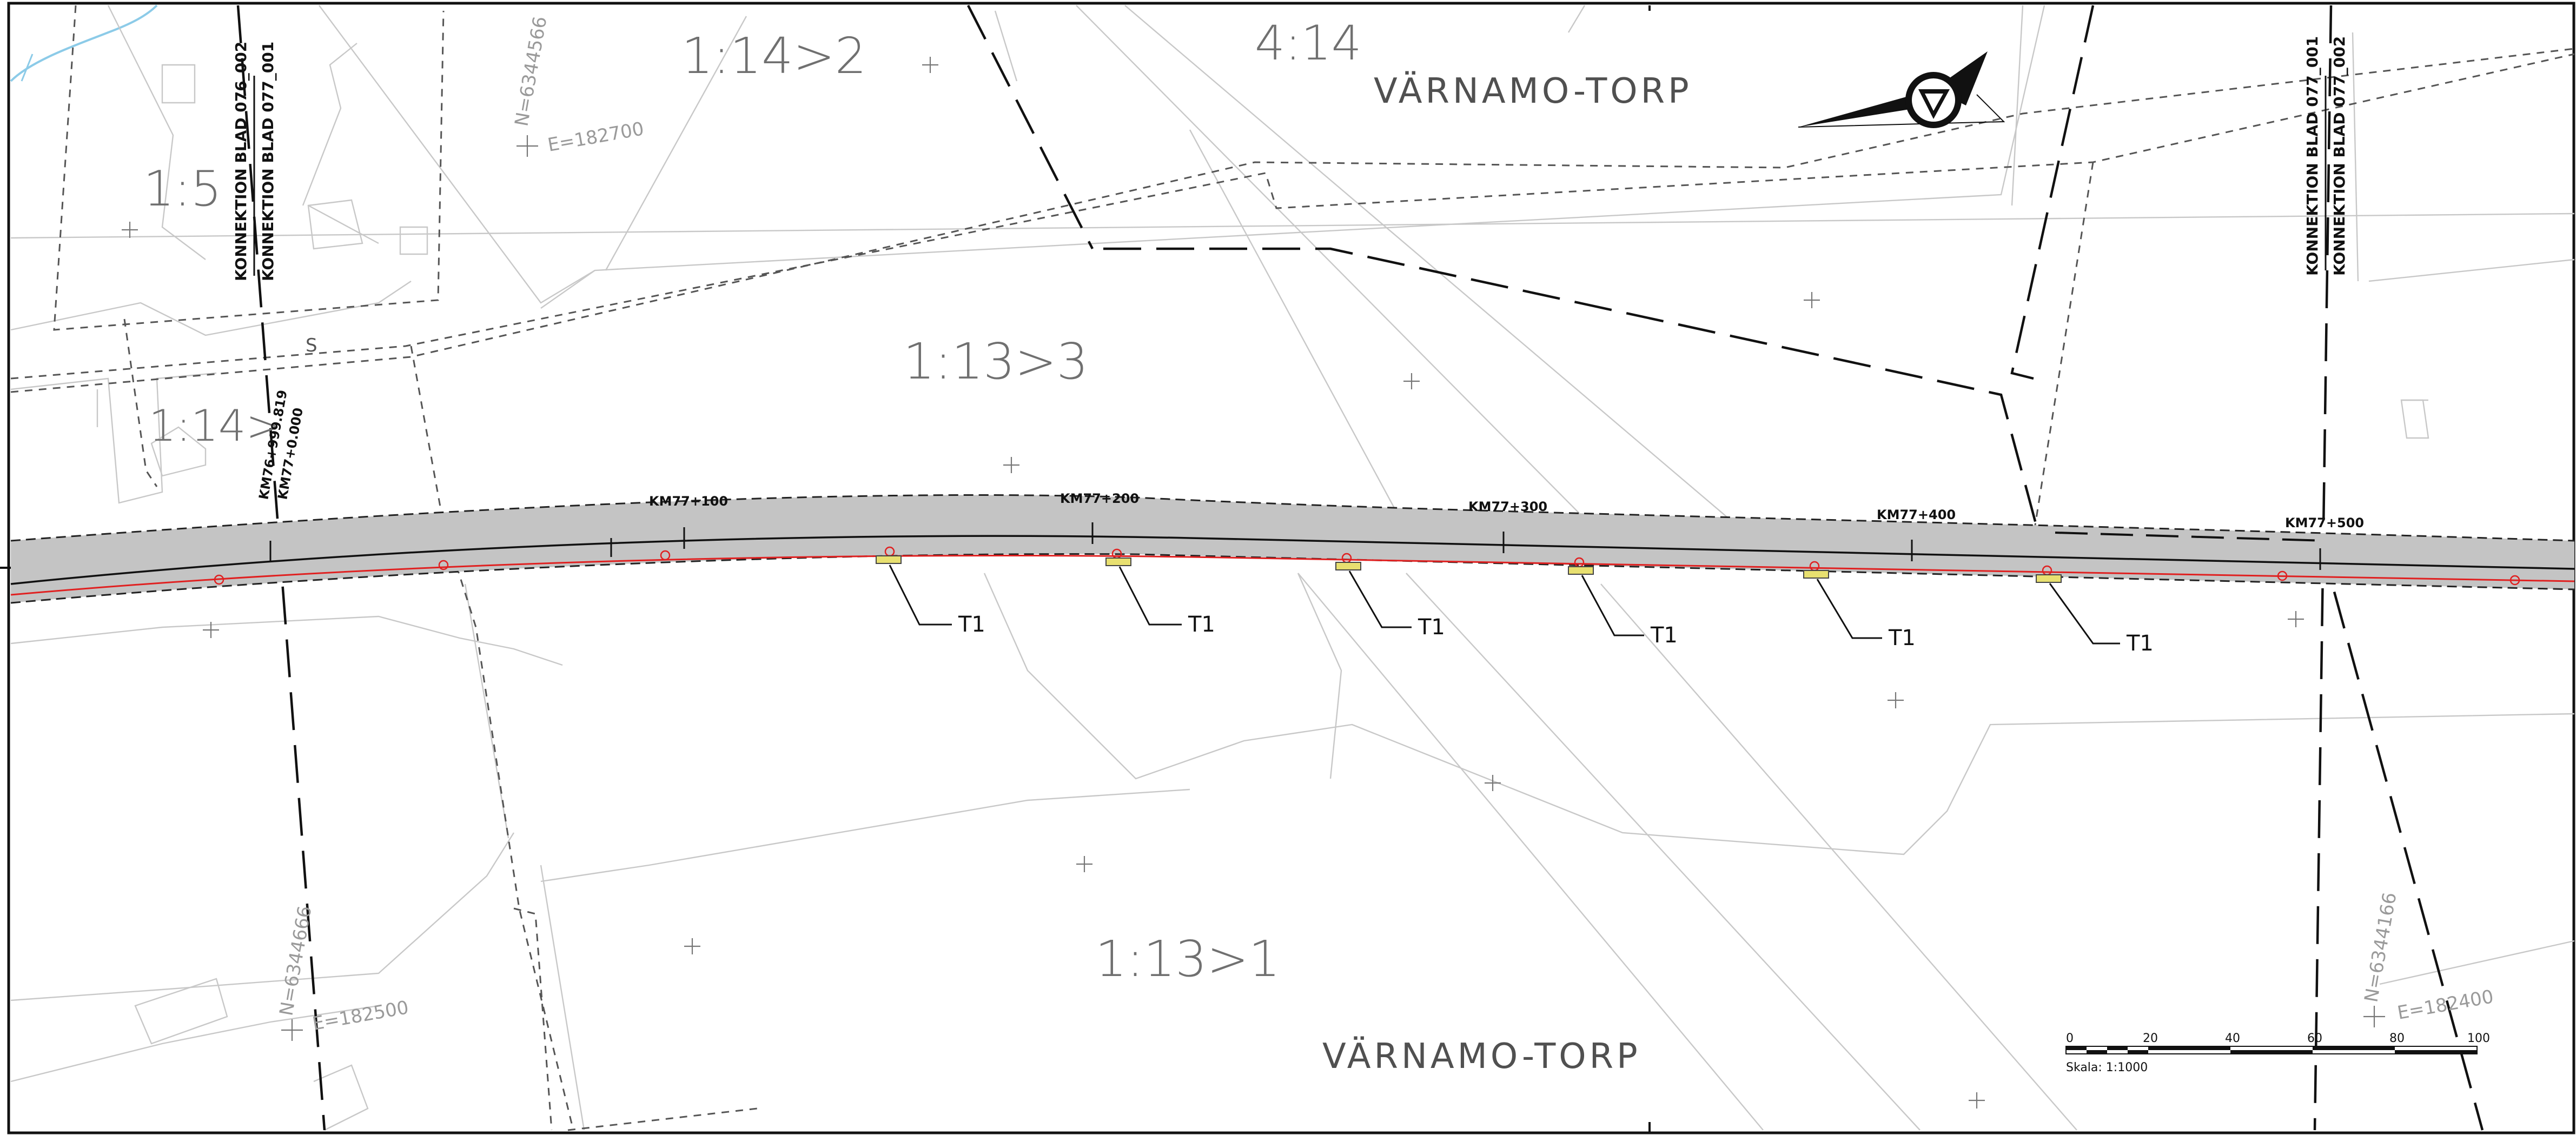  I want to click on scale-tick-80: 80, so click(2397, 1038).